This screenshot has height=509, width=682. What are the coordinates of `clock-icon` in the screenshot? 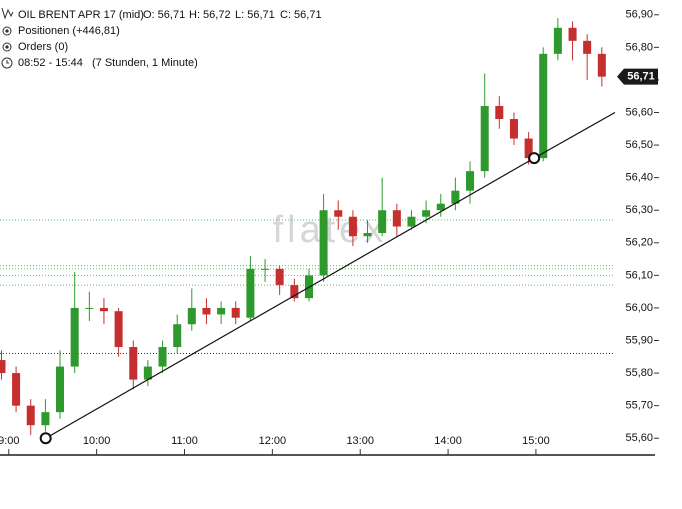 It's located at (7, 63).